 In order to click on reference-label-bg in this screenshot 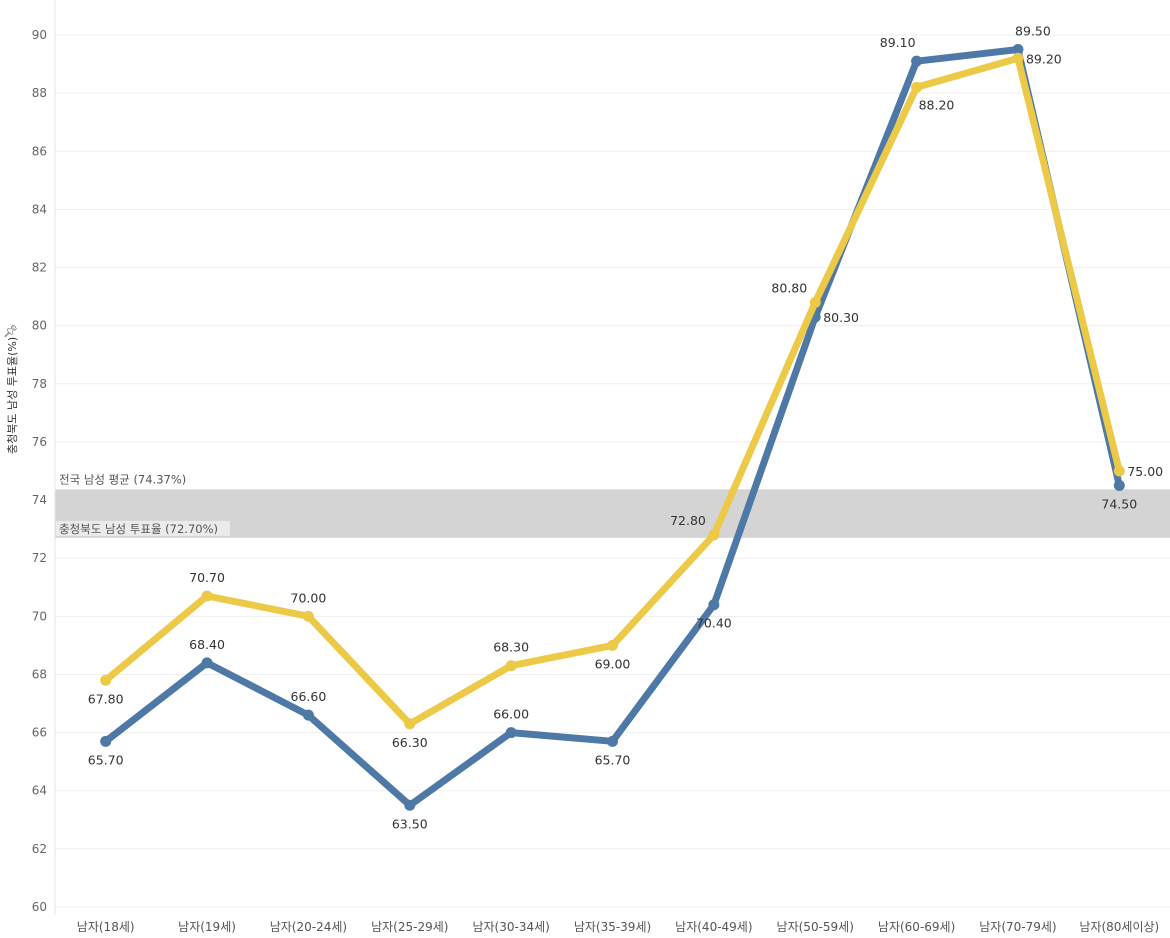, I will do `click(143, 528)`.